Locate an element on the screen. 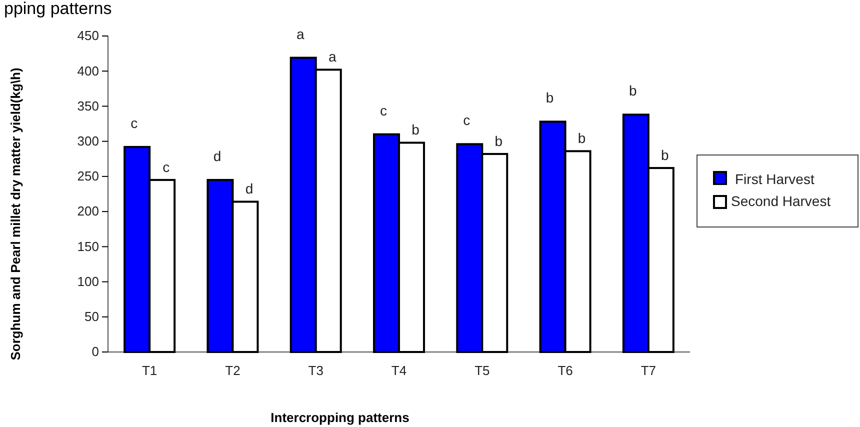 The width and height of the screenshot is (860, 427). x-axis-title: Intercropping patterns is located at coordinates (340, 417).